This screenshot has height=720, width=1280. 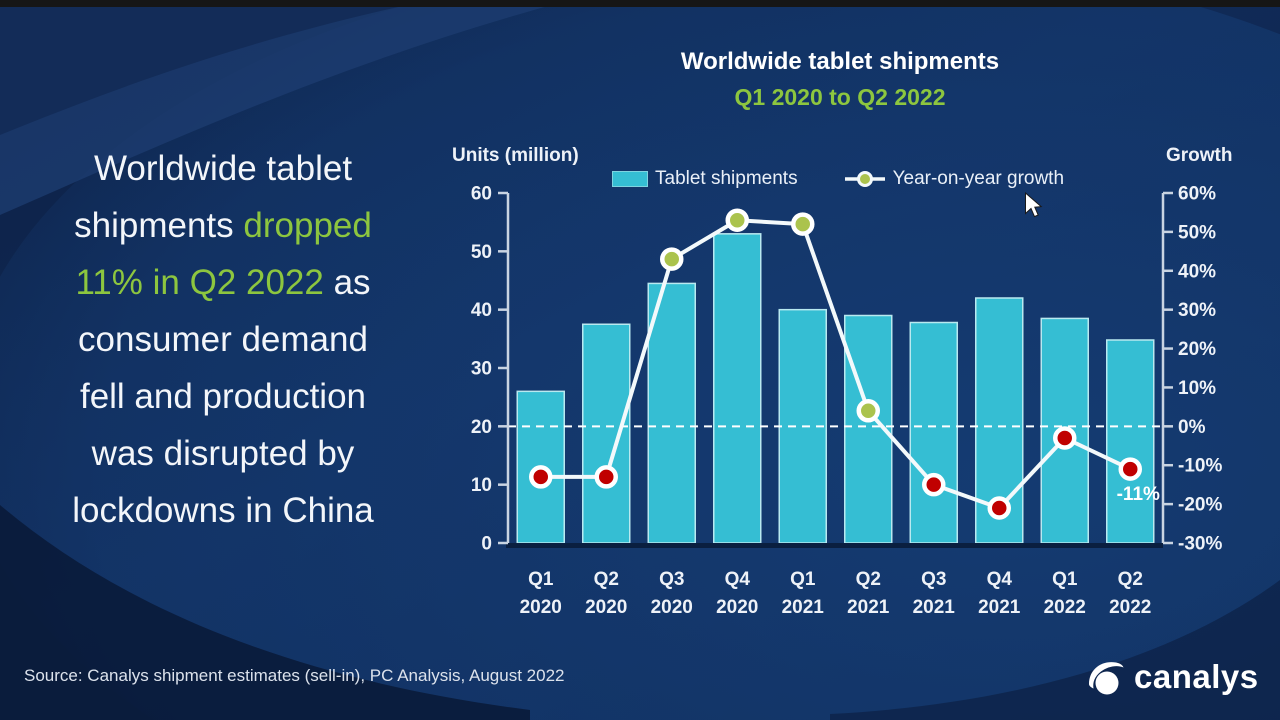 I want to click on headline-line: shipments dropped, so click(x=223, y=225).